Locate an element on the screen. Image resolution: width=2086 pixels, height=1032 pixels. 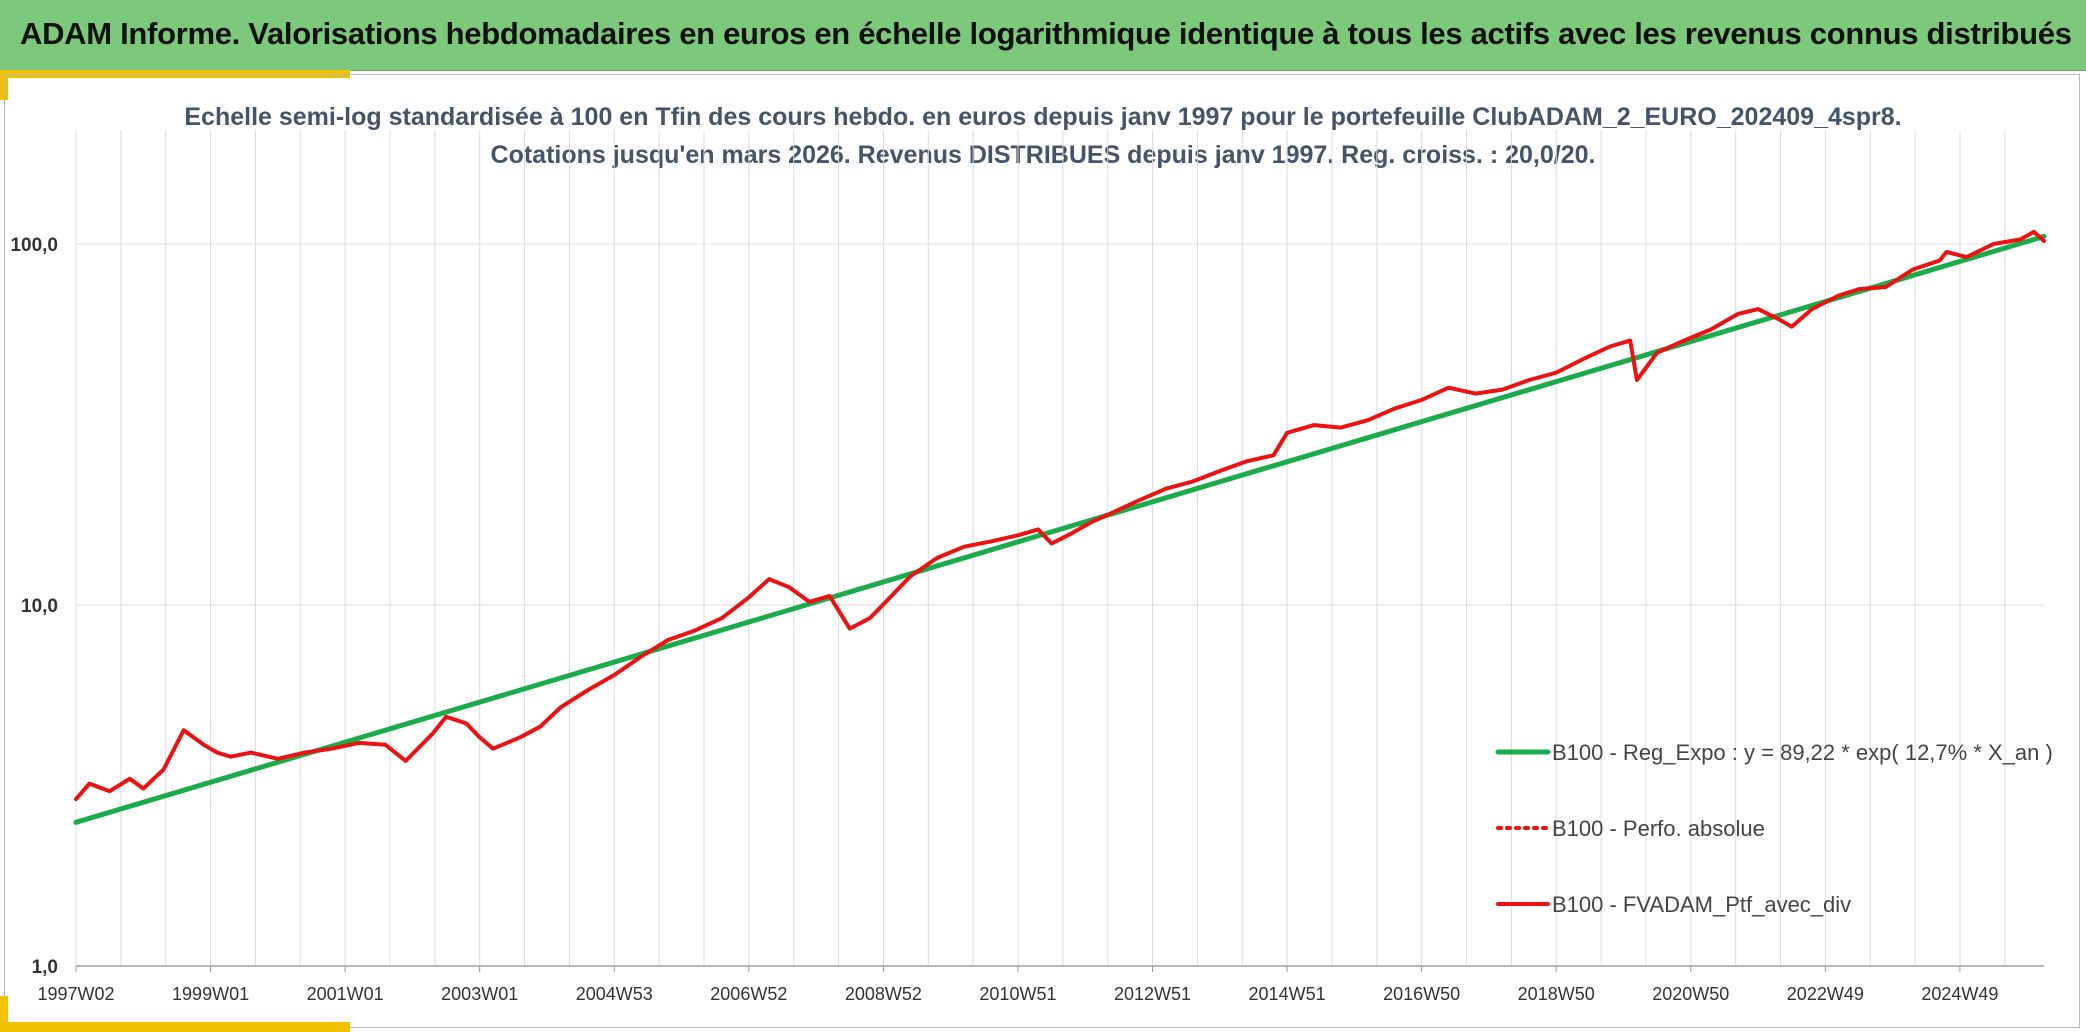
x-tick-label: 2010W51 is located at coordinates (1017, 994).